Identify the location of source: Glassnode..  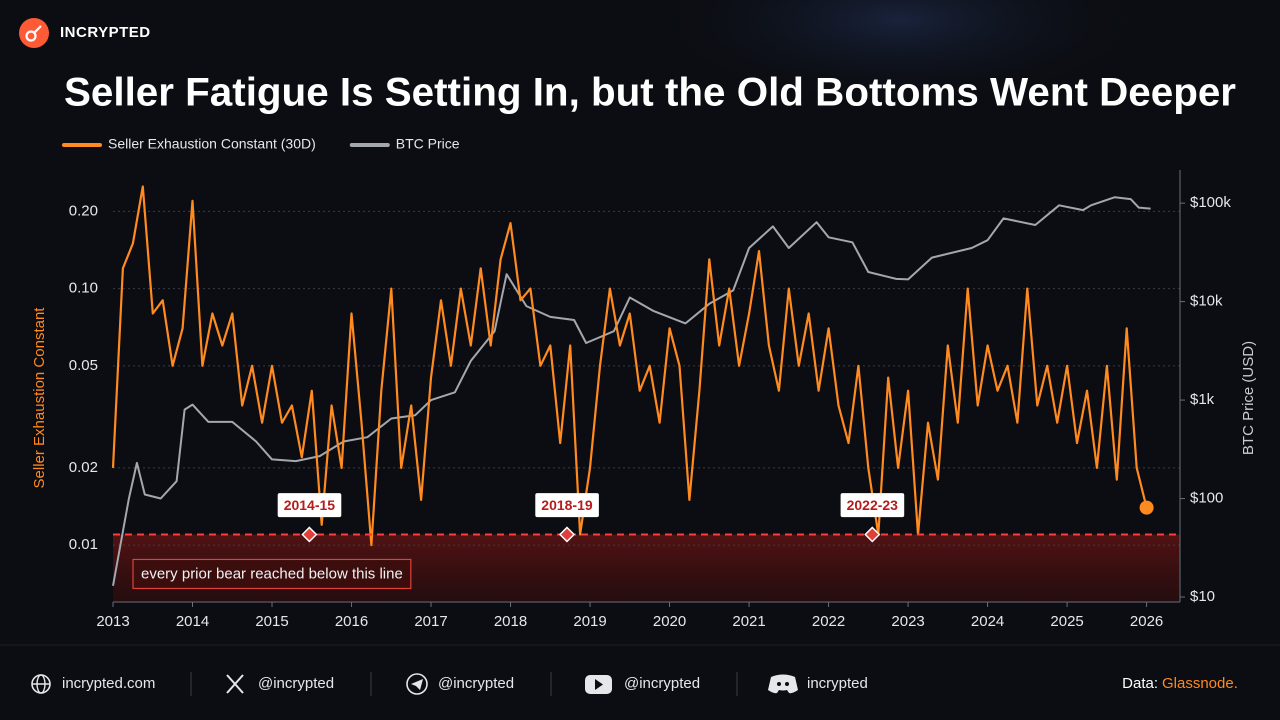
(1200, 683).